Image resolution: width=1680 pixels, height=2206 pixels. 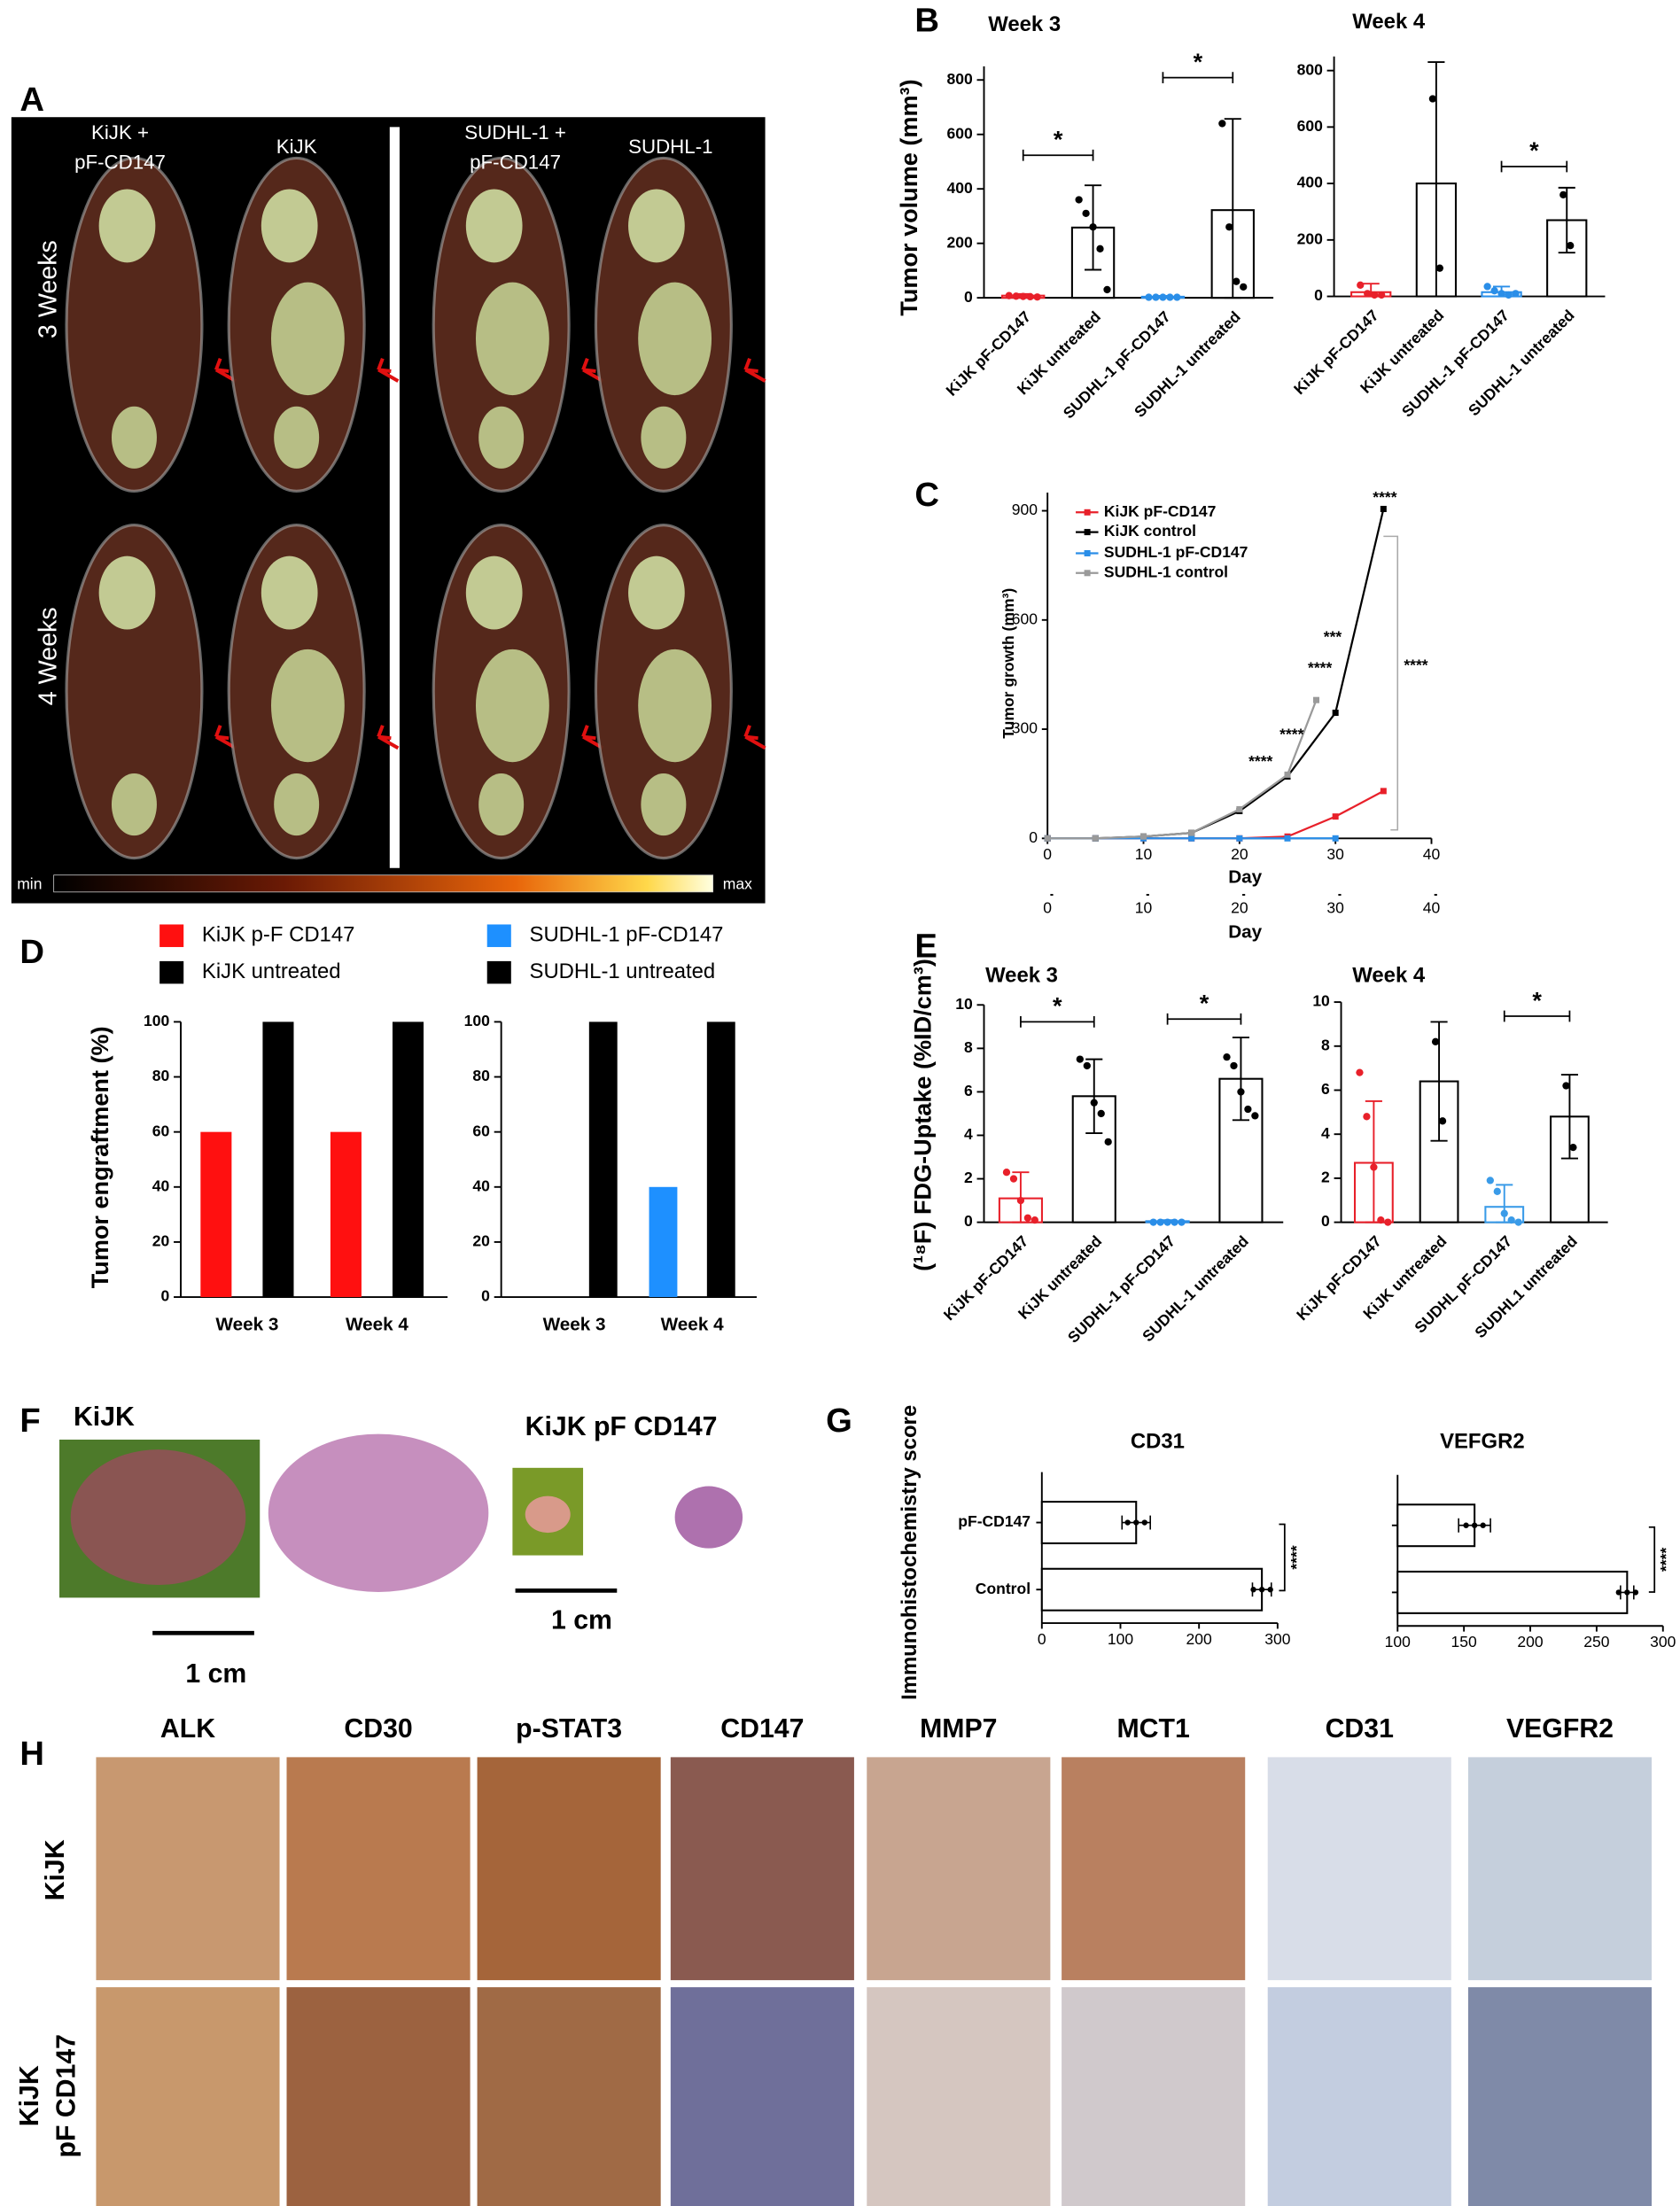 What do you see at coordinates (1455, 364) in the screenshot?
I see `x-tick-label: SUDHL-1 pF-CD147` at bounding box center [1455, 364].